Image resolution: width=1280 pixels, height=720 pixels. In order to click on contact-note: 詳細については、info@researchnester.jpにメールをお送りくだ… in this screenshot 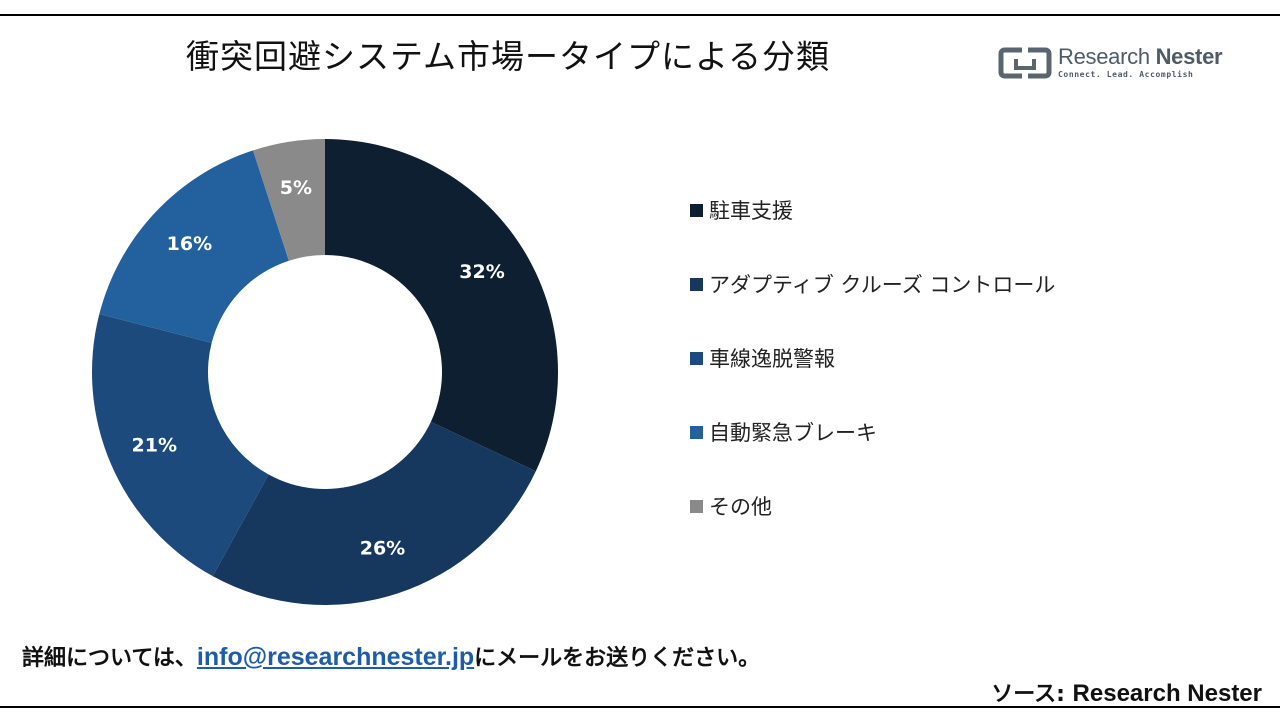, I will do `click(391, 656)`.